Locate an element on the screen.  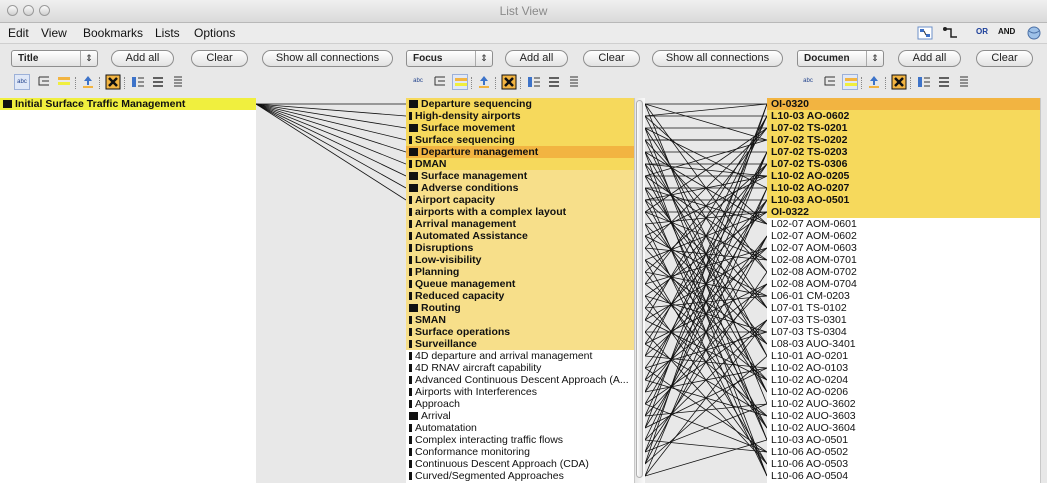
list-item: 4D RNAV aircraft capability is located at coordinates (520, 368).